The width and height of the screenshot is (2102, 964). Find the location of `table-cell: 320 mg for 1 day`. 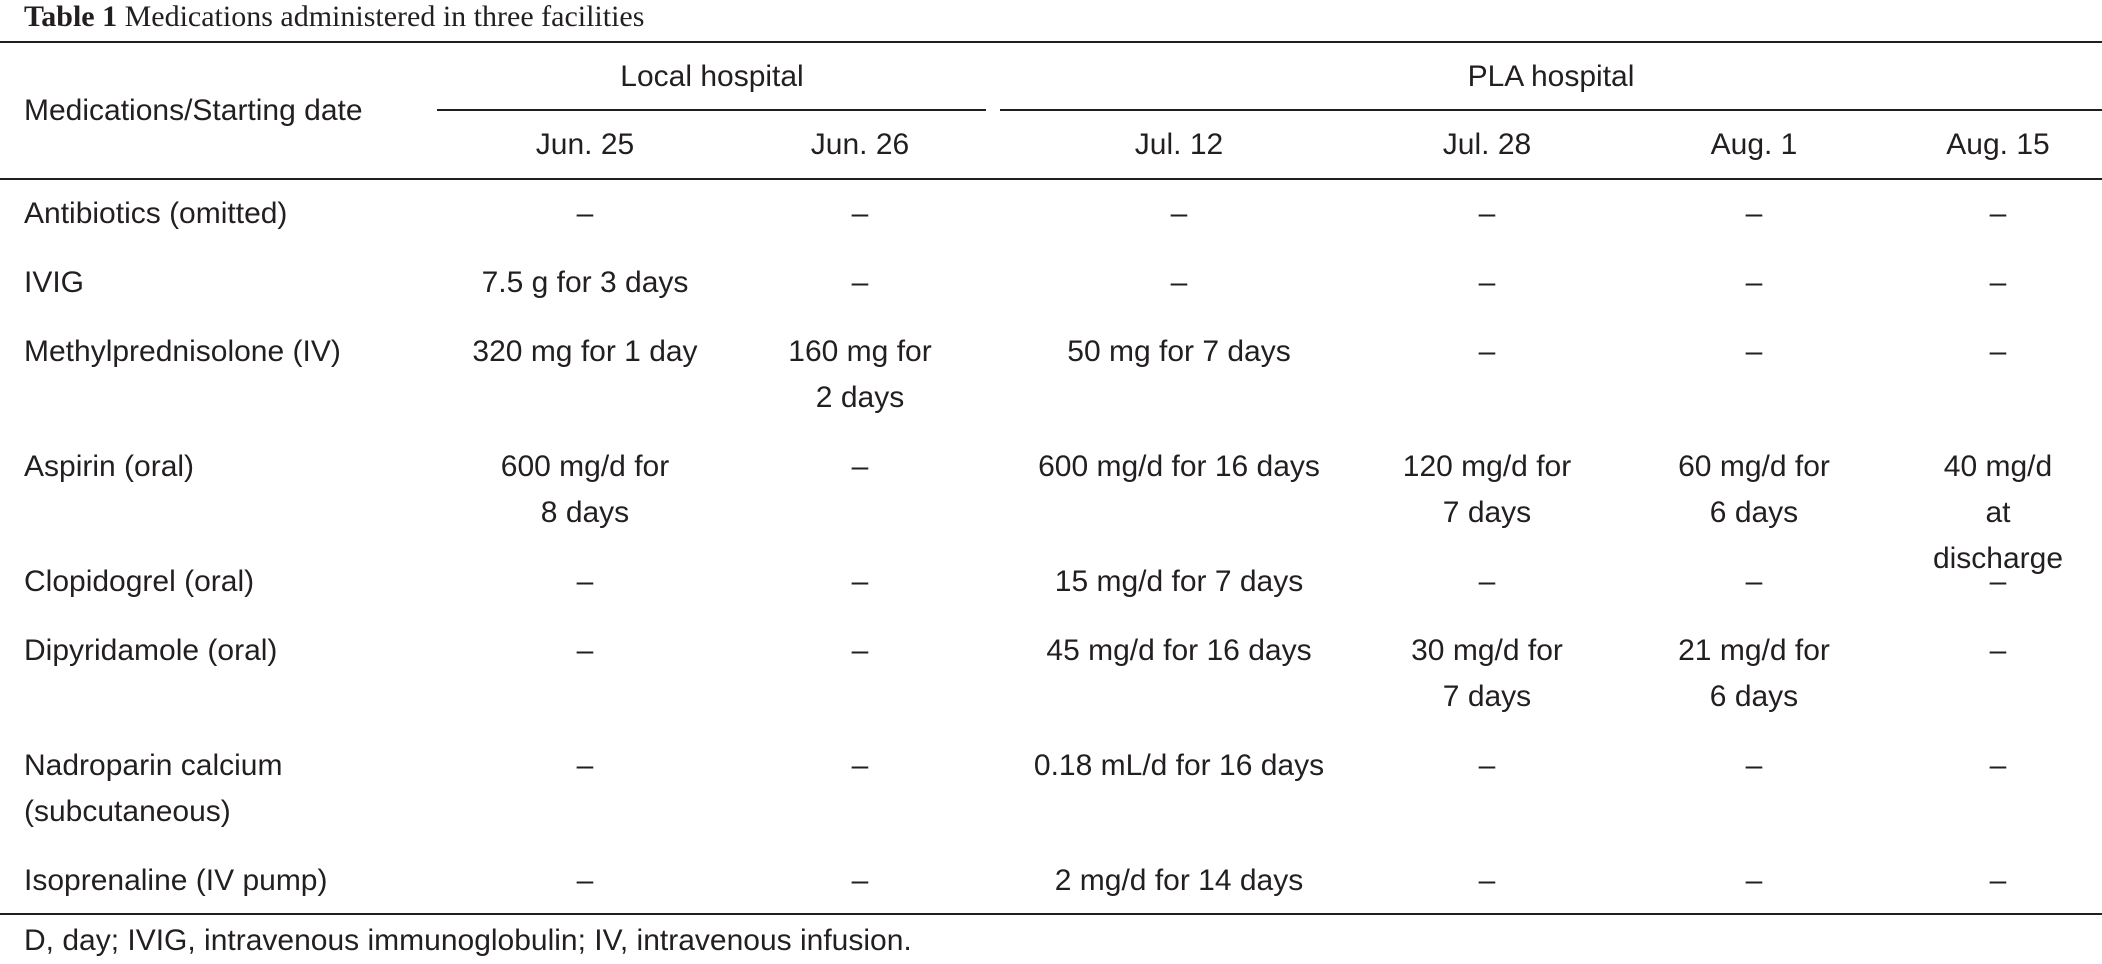

table-cell: 320 mg for 1 day is located at coordinates (584, 352).